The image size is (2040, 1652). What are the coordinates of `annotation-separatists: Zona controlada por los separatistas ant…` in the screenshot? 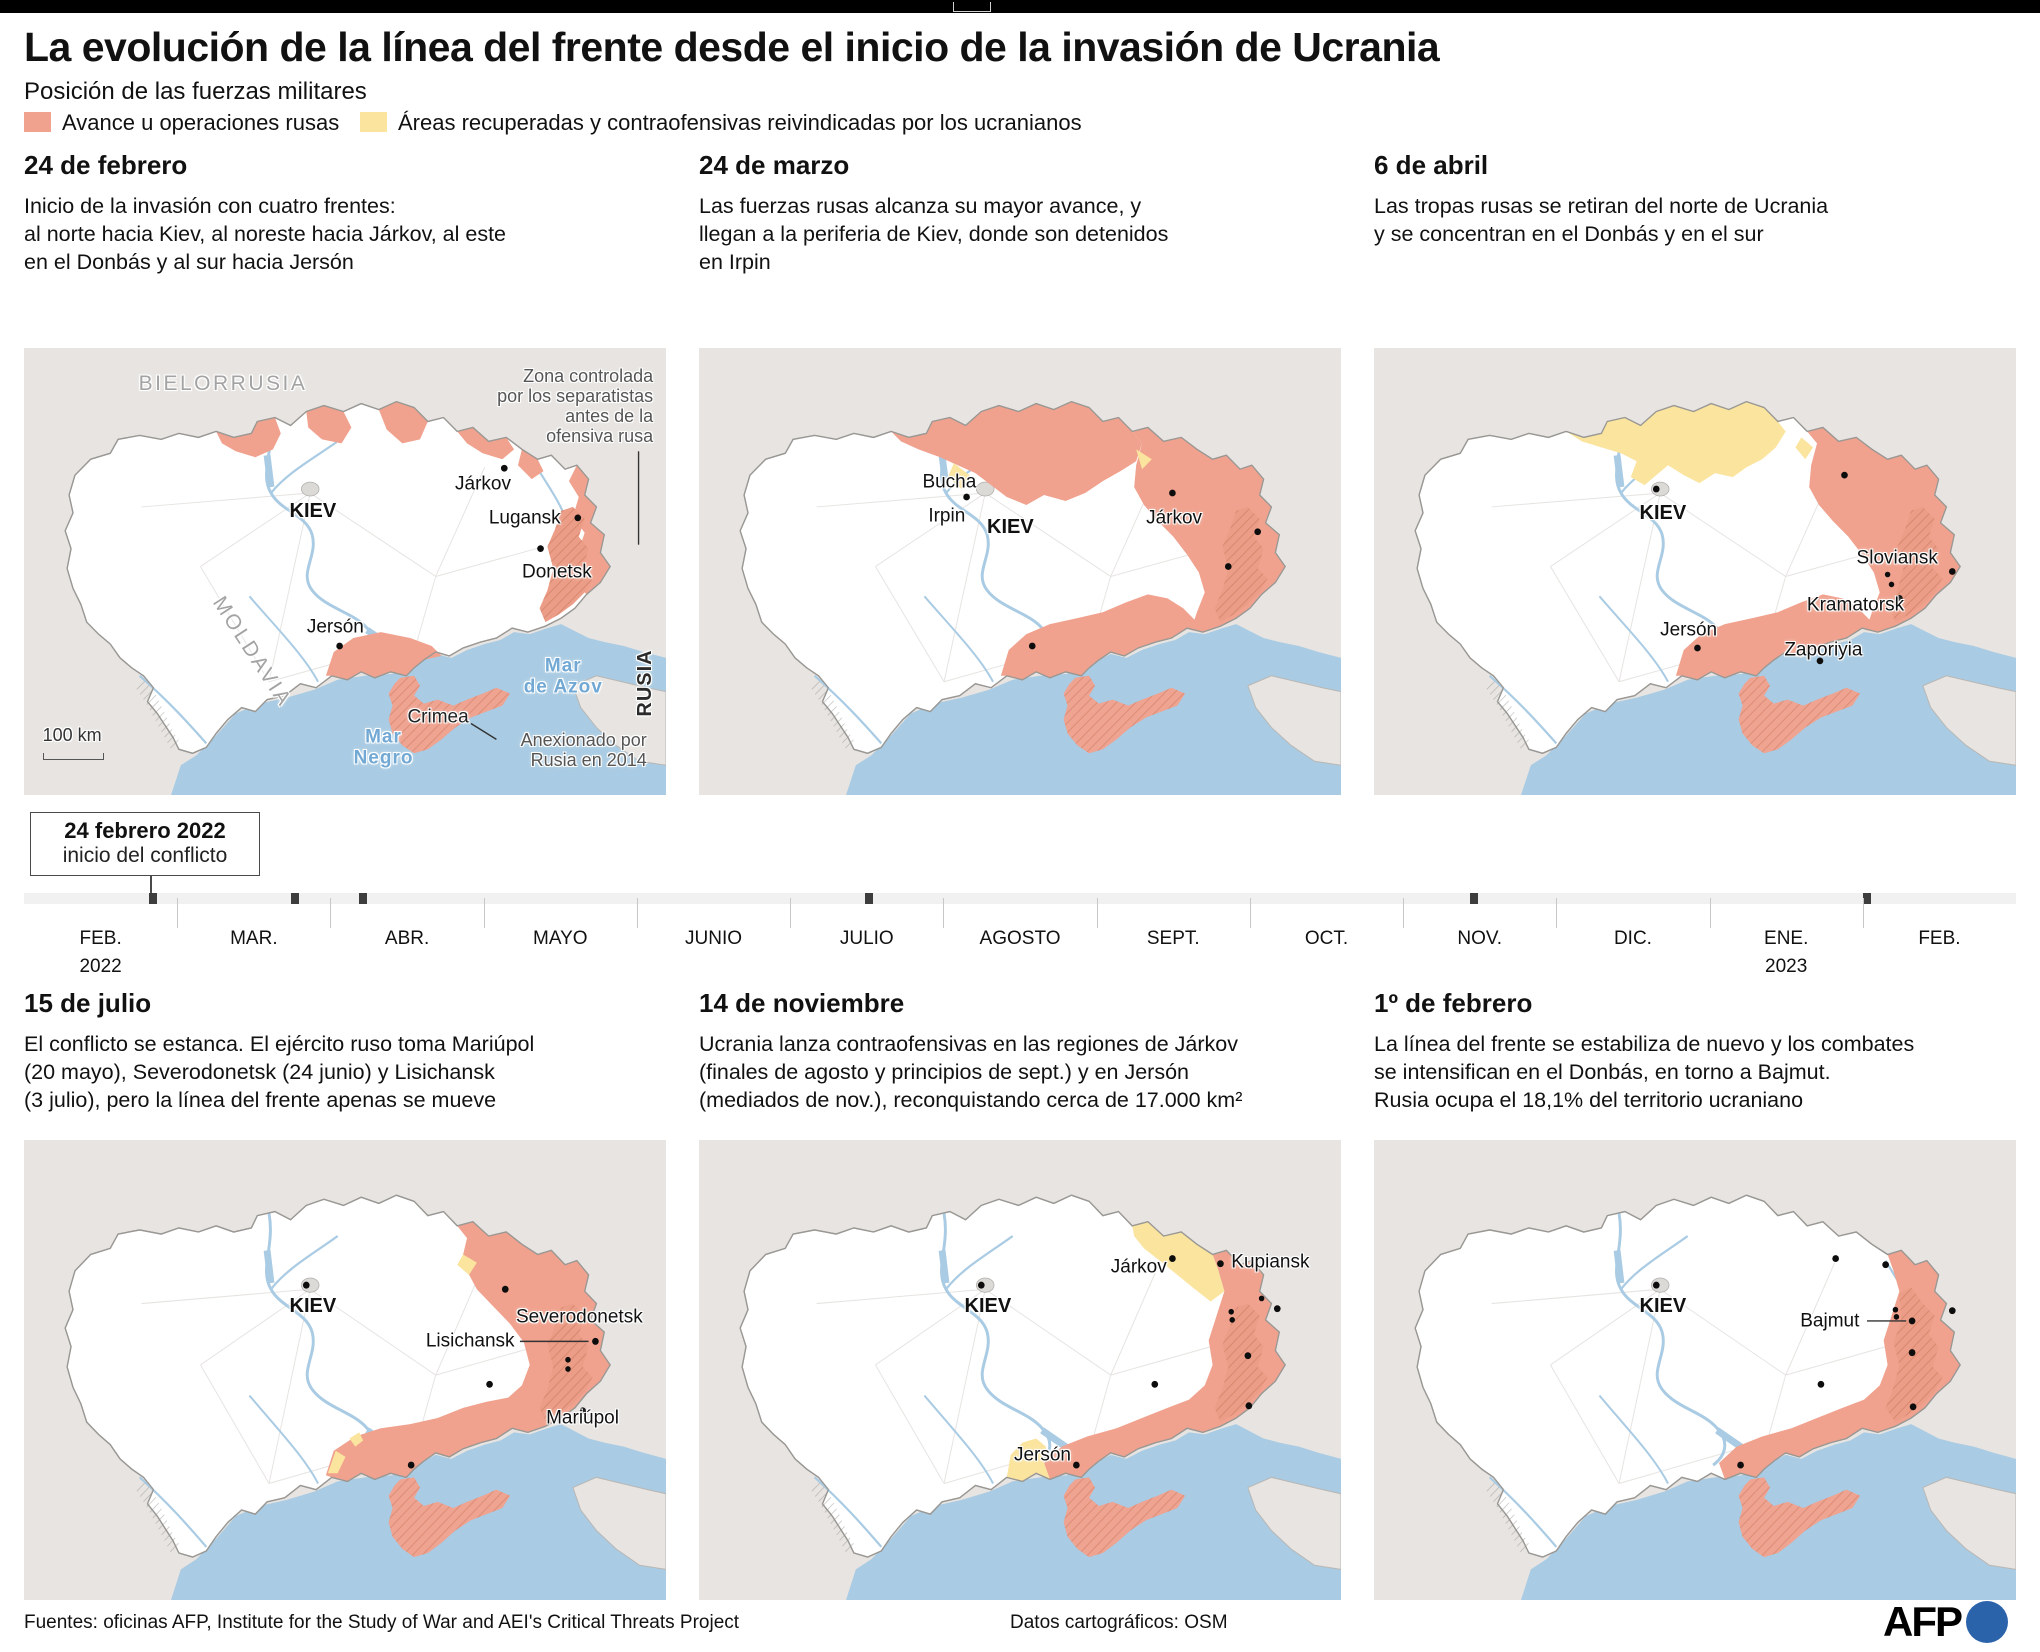 It's located at (575, 406).